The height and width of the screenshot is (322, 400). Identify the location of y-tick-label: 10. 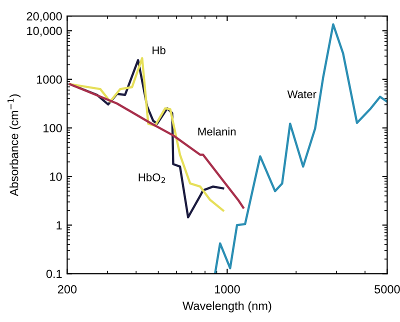
(56, 176).